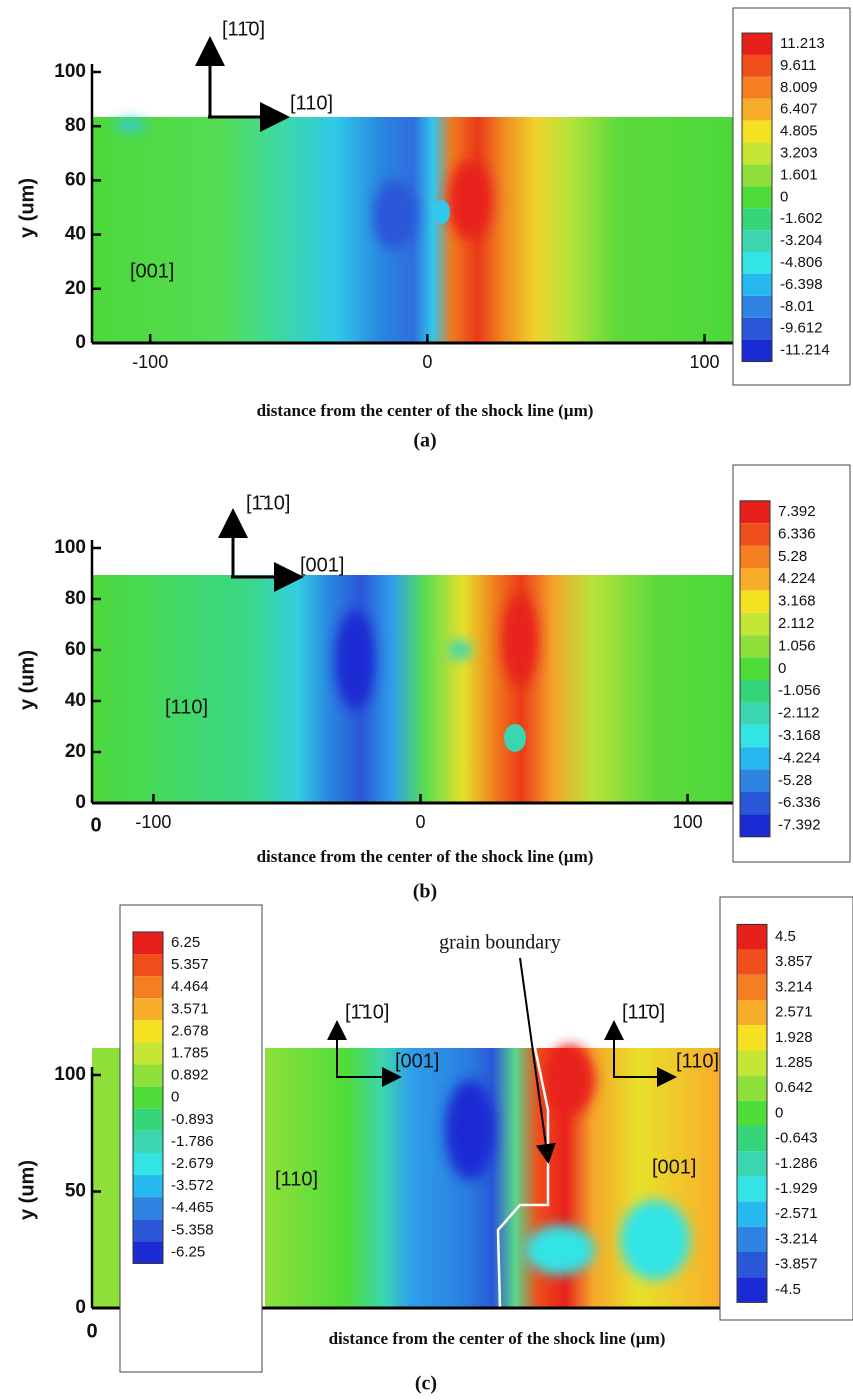  What do you see at coordinates (796, 1163) in the screenshot?
I see `colorbar-label: -1.286` at bounding box center [796, 1163].